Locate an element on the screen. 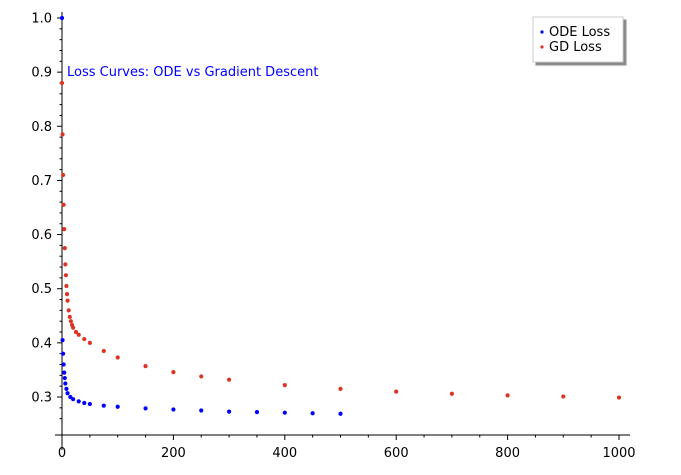 The height and width of the screenshot is (475, 681). y-tick-label: 0.9 is located at coordinates (41, 73).